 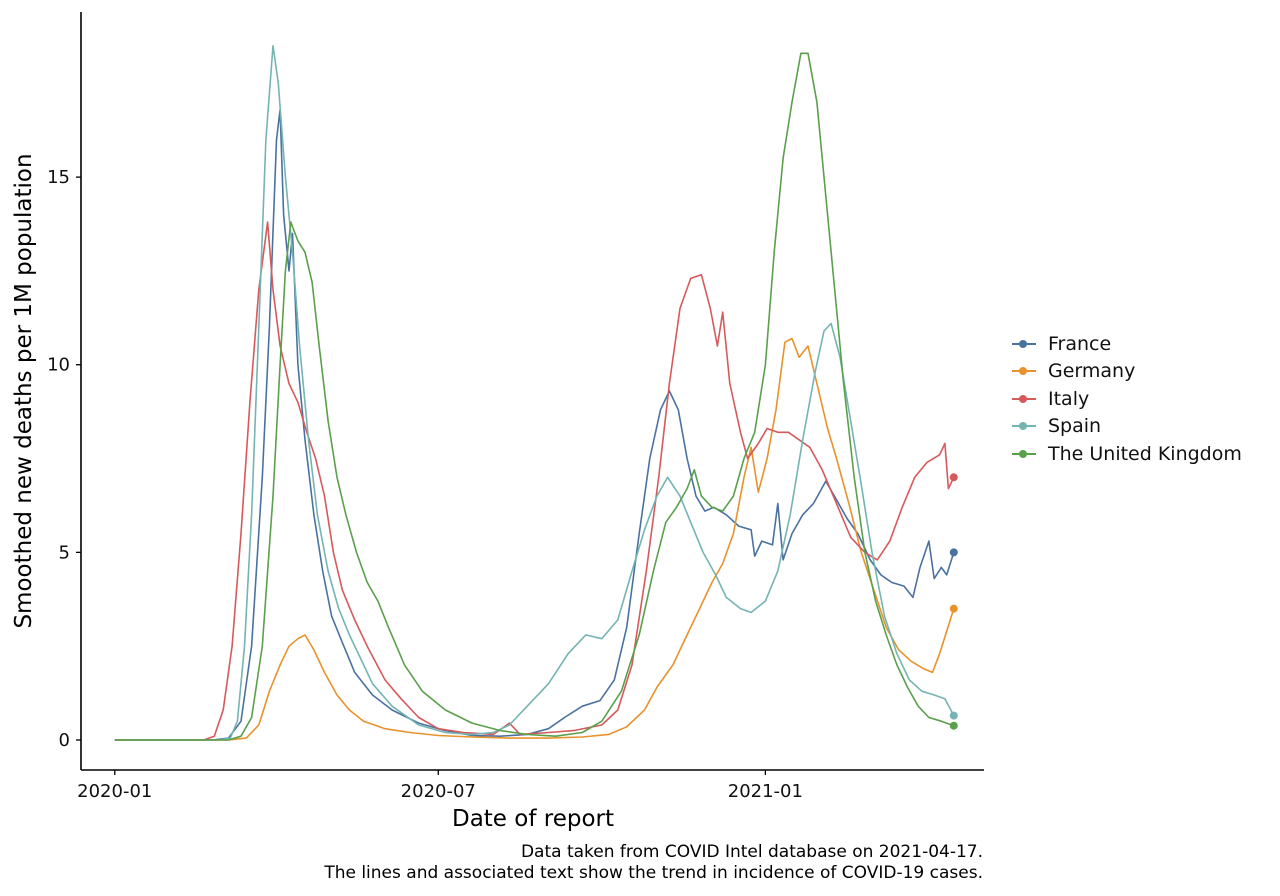 I want to click on y-tick-label: 10, so click(x=58, y=365).